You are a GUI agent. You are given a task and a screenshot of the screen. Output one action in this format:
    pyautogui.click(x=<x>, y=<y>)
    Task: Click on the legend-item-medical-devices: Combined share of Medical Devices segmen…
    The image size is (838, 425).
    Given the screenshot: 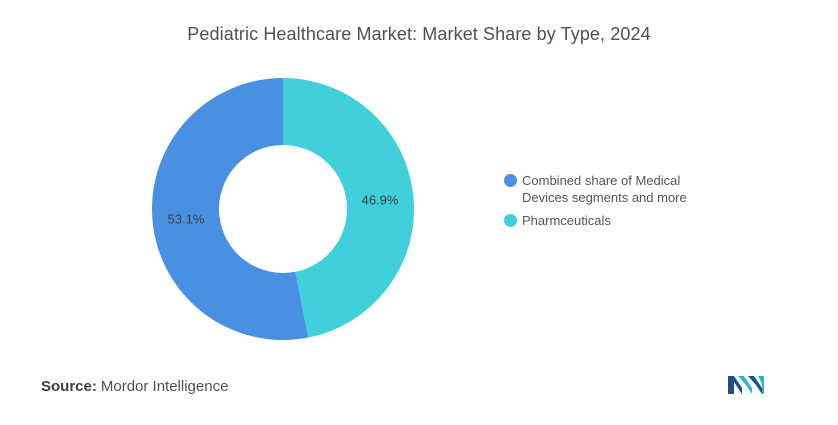 What is the action you would take?
    pyautogui.click(x=619, y=189)
    